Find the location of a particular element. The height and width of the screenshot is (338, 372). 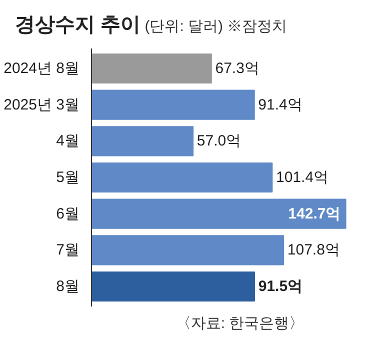

data-label: 101.4억 is located at coordinates (302, 177).